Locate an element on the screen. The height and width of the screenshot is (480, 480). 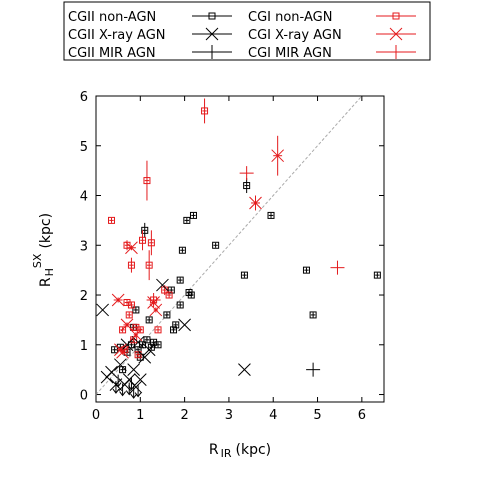
y-tick-label: 0 is located at coordinates (84, 396).